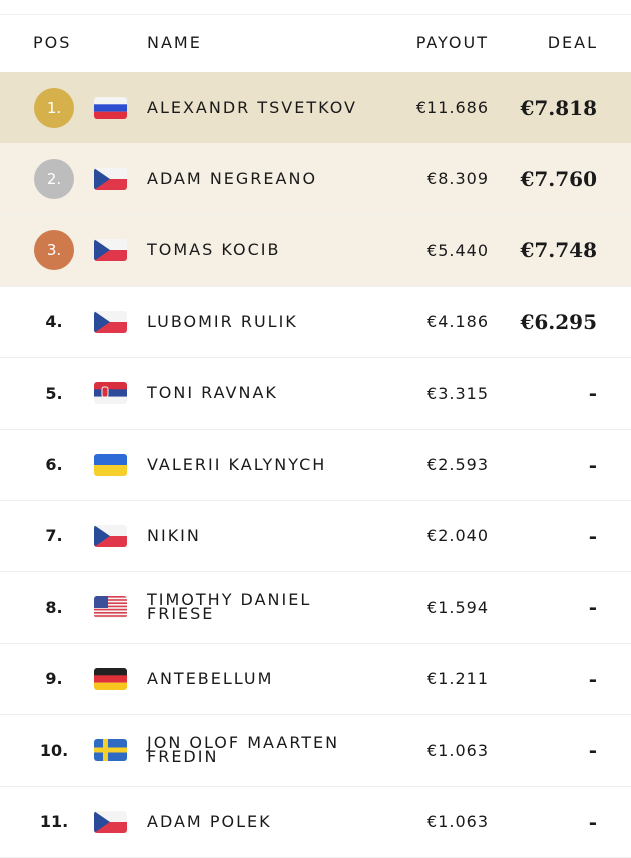 The width and height of the screenshot is (631, 858). Describe the element at coordinates (54, 679) in the screenshot. I see `position: 9.` at that location.